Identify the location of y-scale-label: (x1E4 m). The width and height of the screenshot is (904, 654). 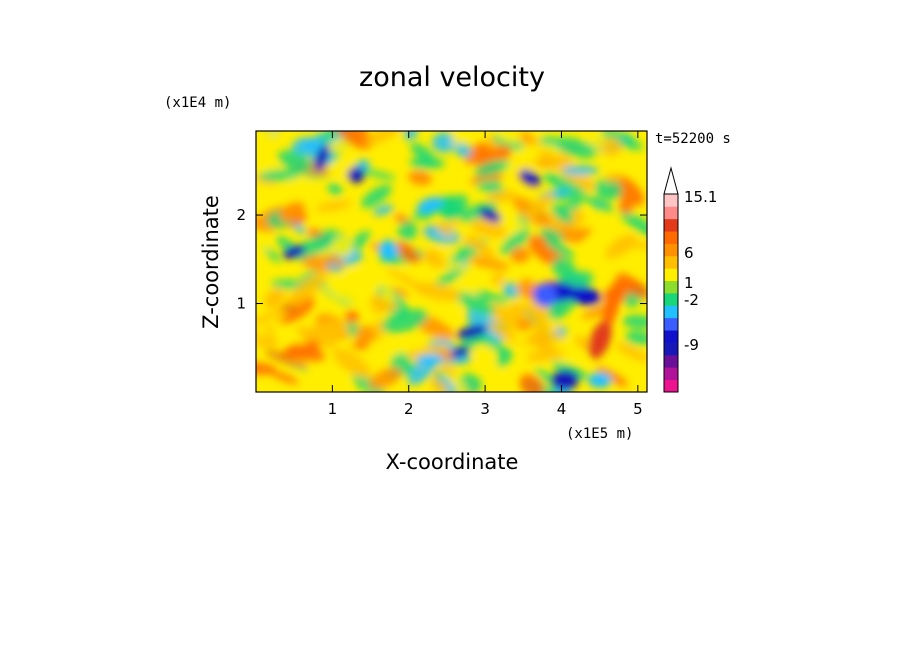
(197, 103).